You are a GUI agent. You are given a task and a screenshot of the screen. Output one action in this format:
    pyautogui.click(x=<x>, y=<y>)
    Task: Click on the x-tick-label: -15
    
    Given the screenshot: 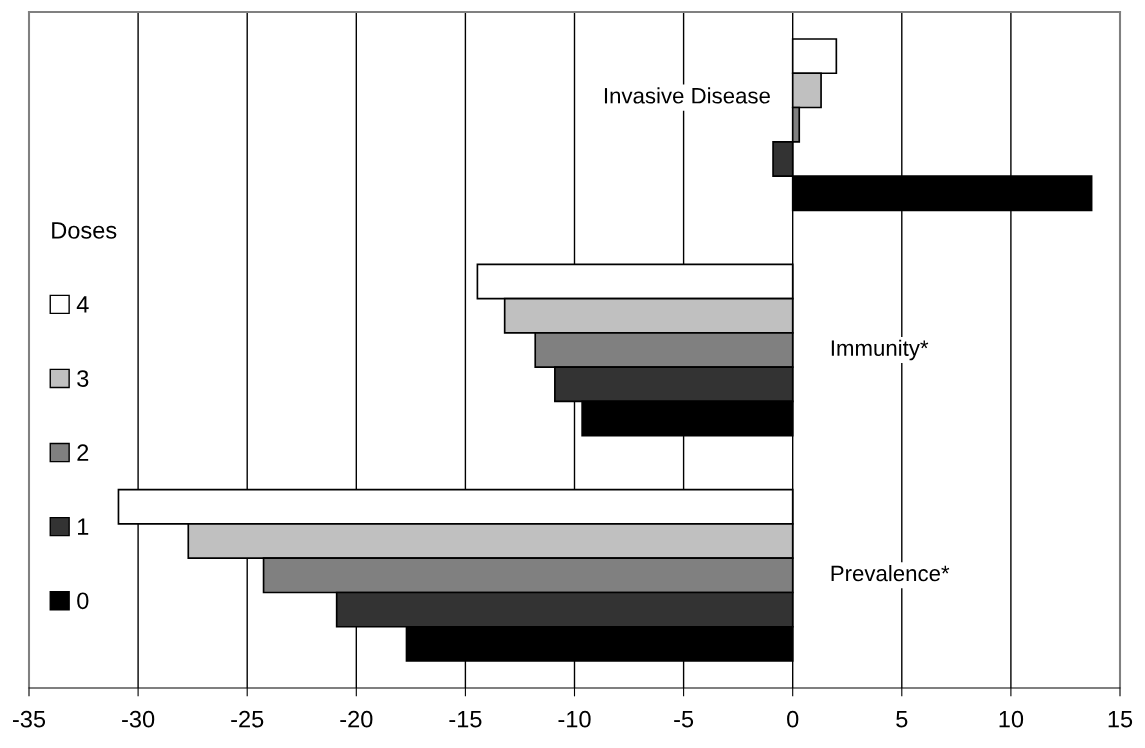 What is the action you would take?
    pyautogui.click(x=465, y=719)
    